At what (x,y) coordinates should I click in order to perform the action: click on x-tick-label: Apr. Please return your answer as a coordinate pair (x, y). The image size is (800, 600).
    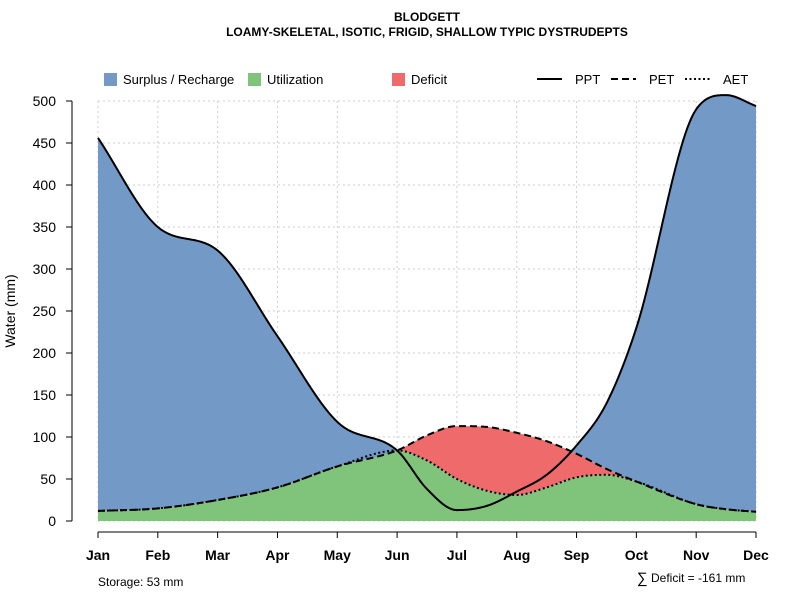
    Looking at the image, I should click on (277, 555).